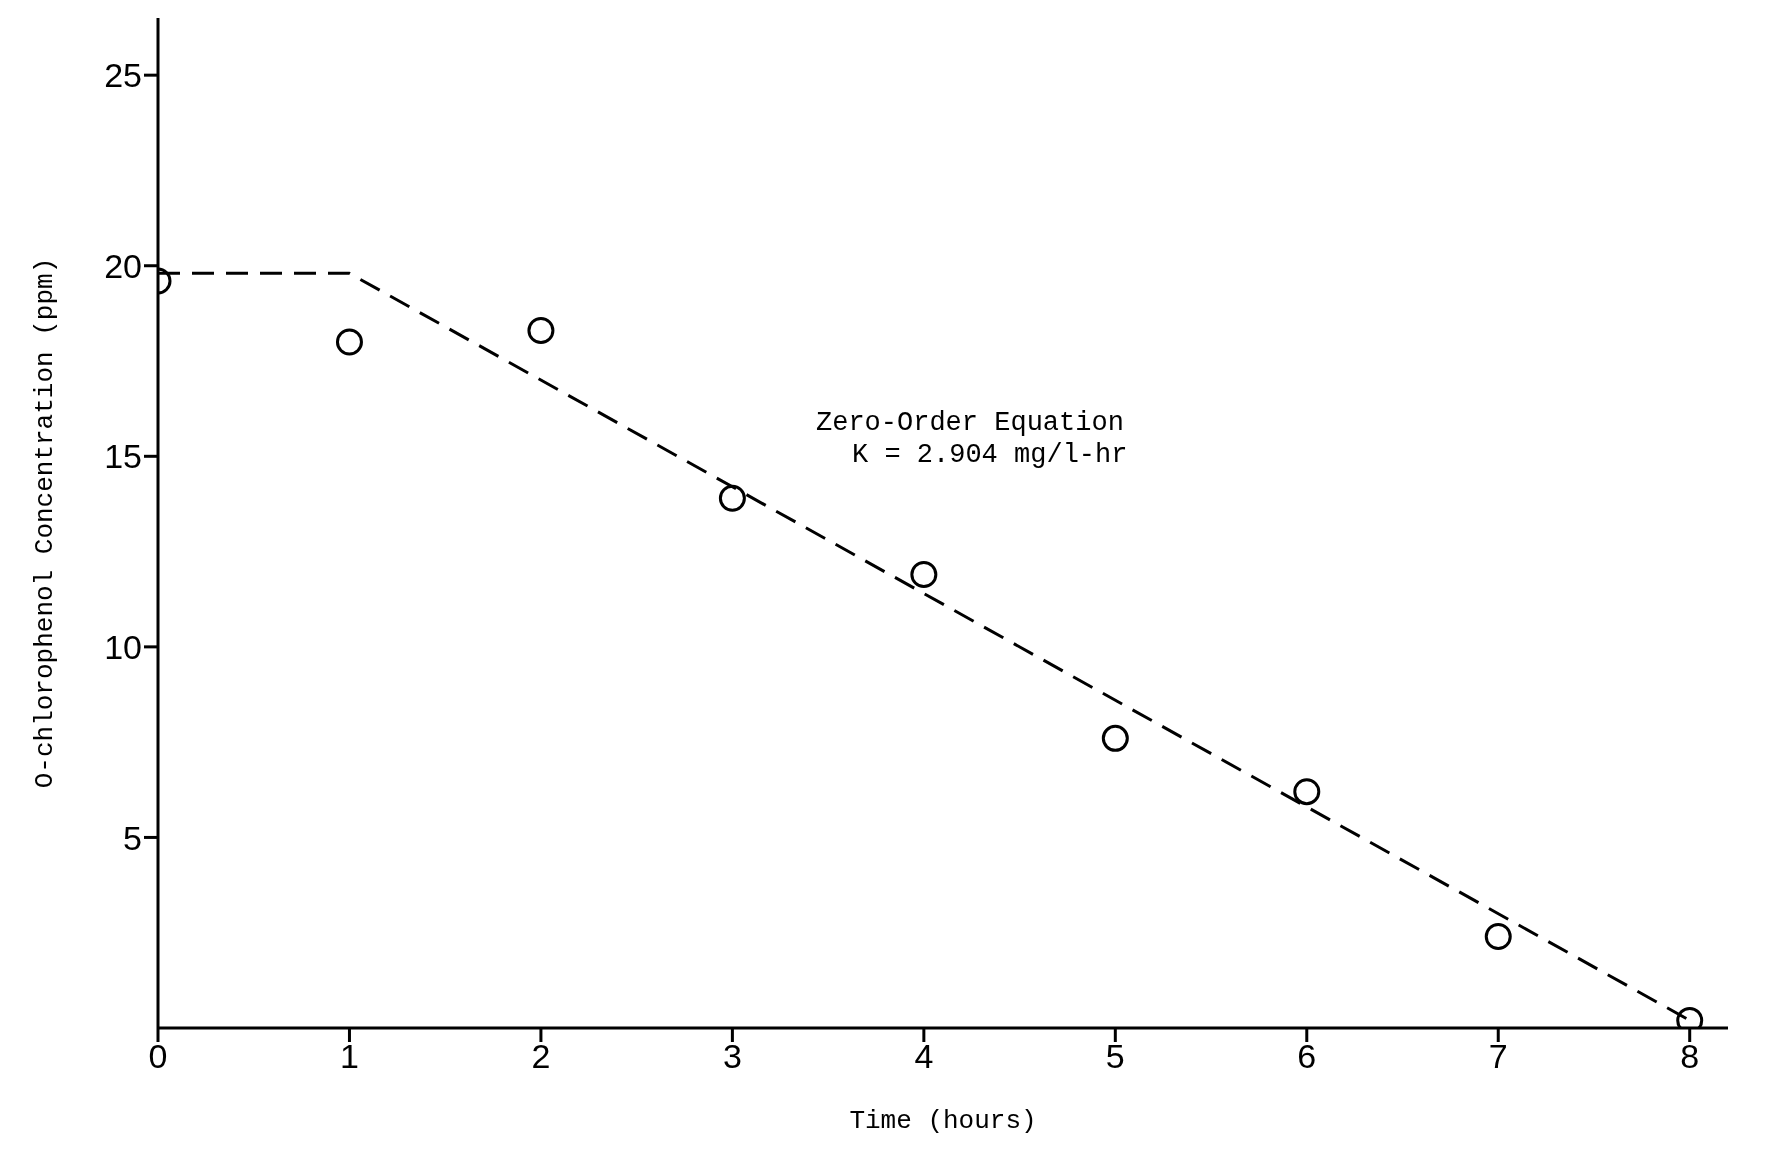 The height and width of the screenshot is (1175, 1775). I want to click on x-tick-label: 3, so click(732, 1056).